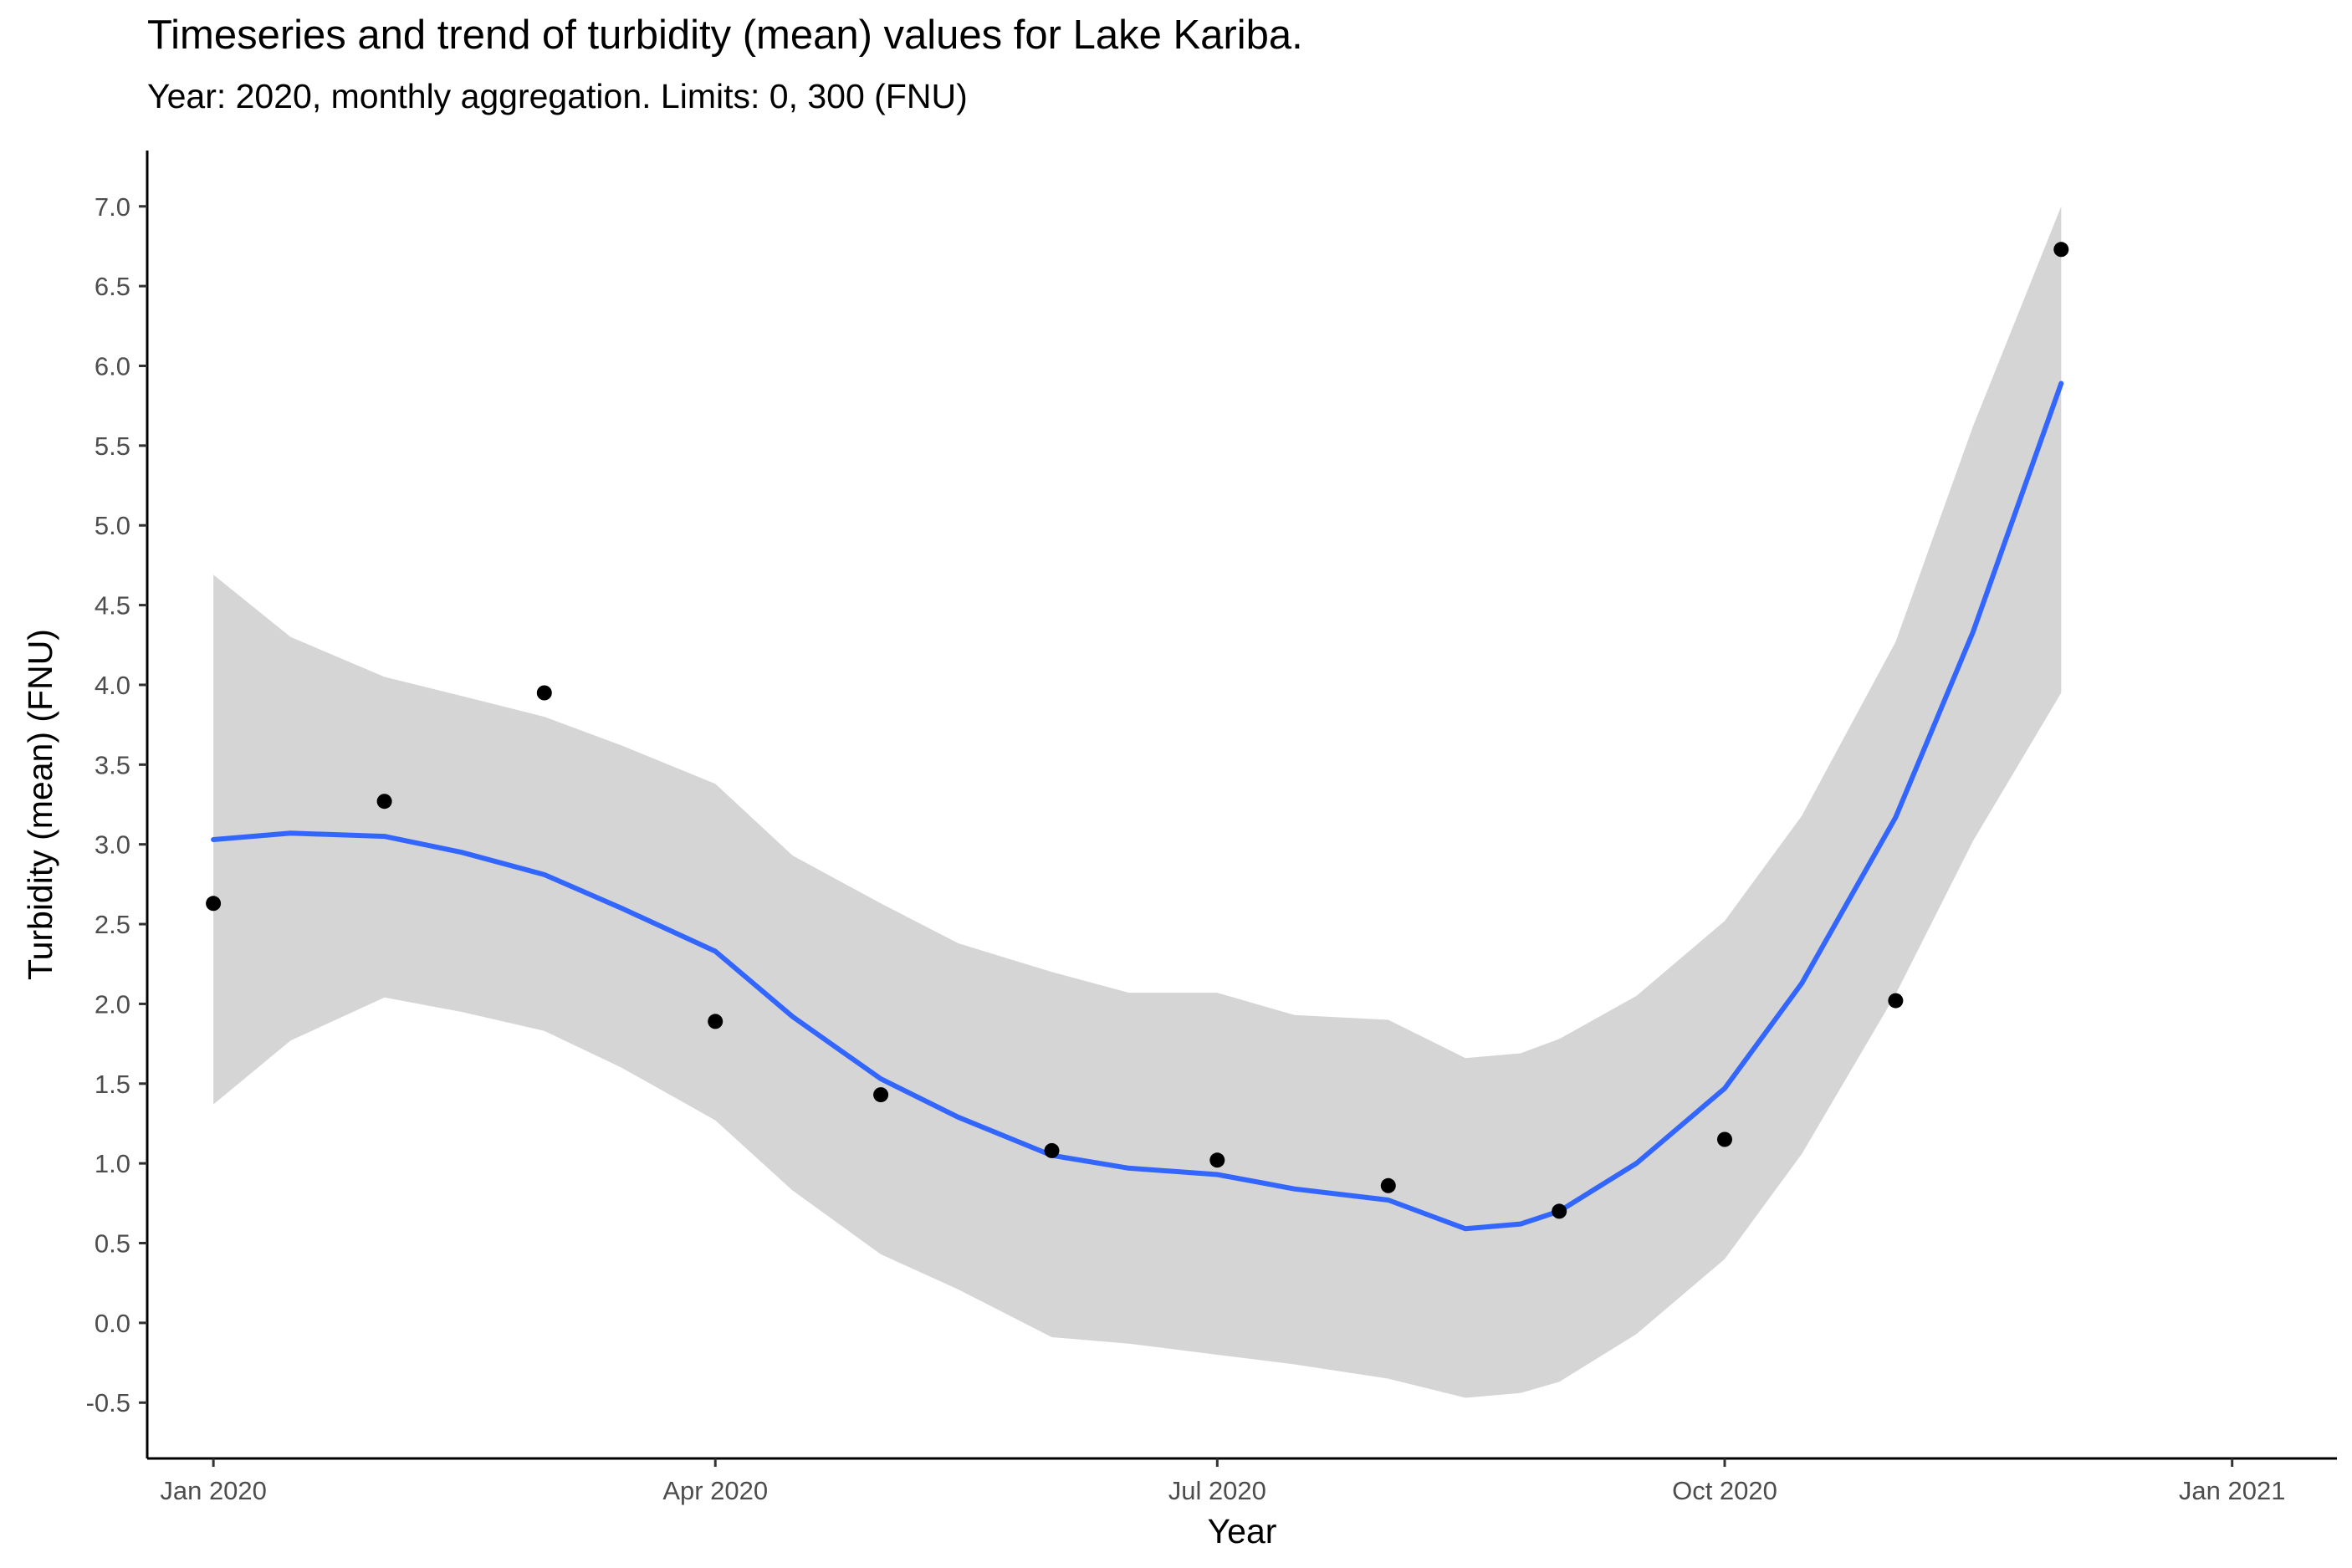 The width and height of the screenshot is (2352, 1568). What do you see at coordinates (1724, 1490) in the screenshot?
I see `x-tick-label: Oct 2020` at bounding box center [1724, 1490].